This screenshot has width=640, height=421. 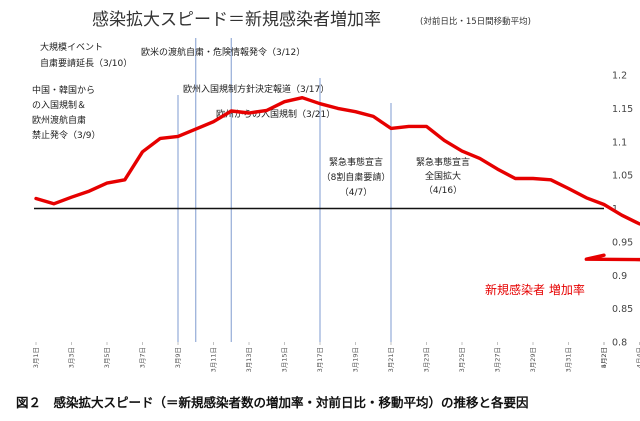 What do you see at coordinates (66, 112) in the screenshot?
I see `event-label: 中国・韓国からの入国規制＆ 欧州渡航自粛禁止発令（3/9）` at bounding box center [66, 112].